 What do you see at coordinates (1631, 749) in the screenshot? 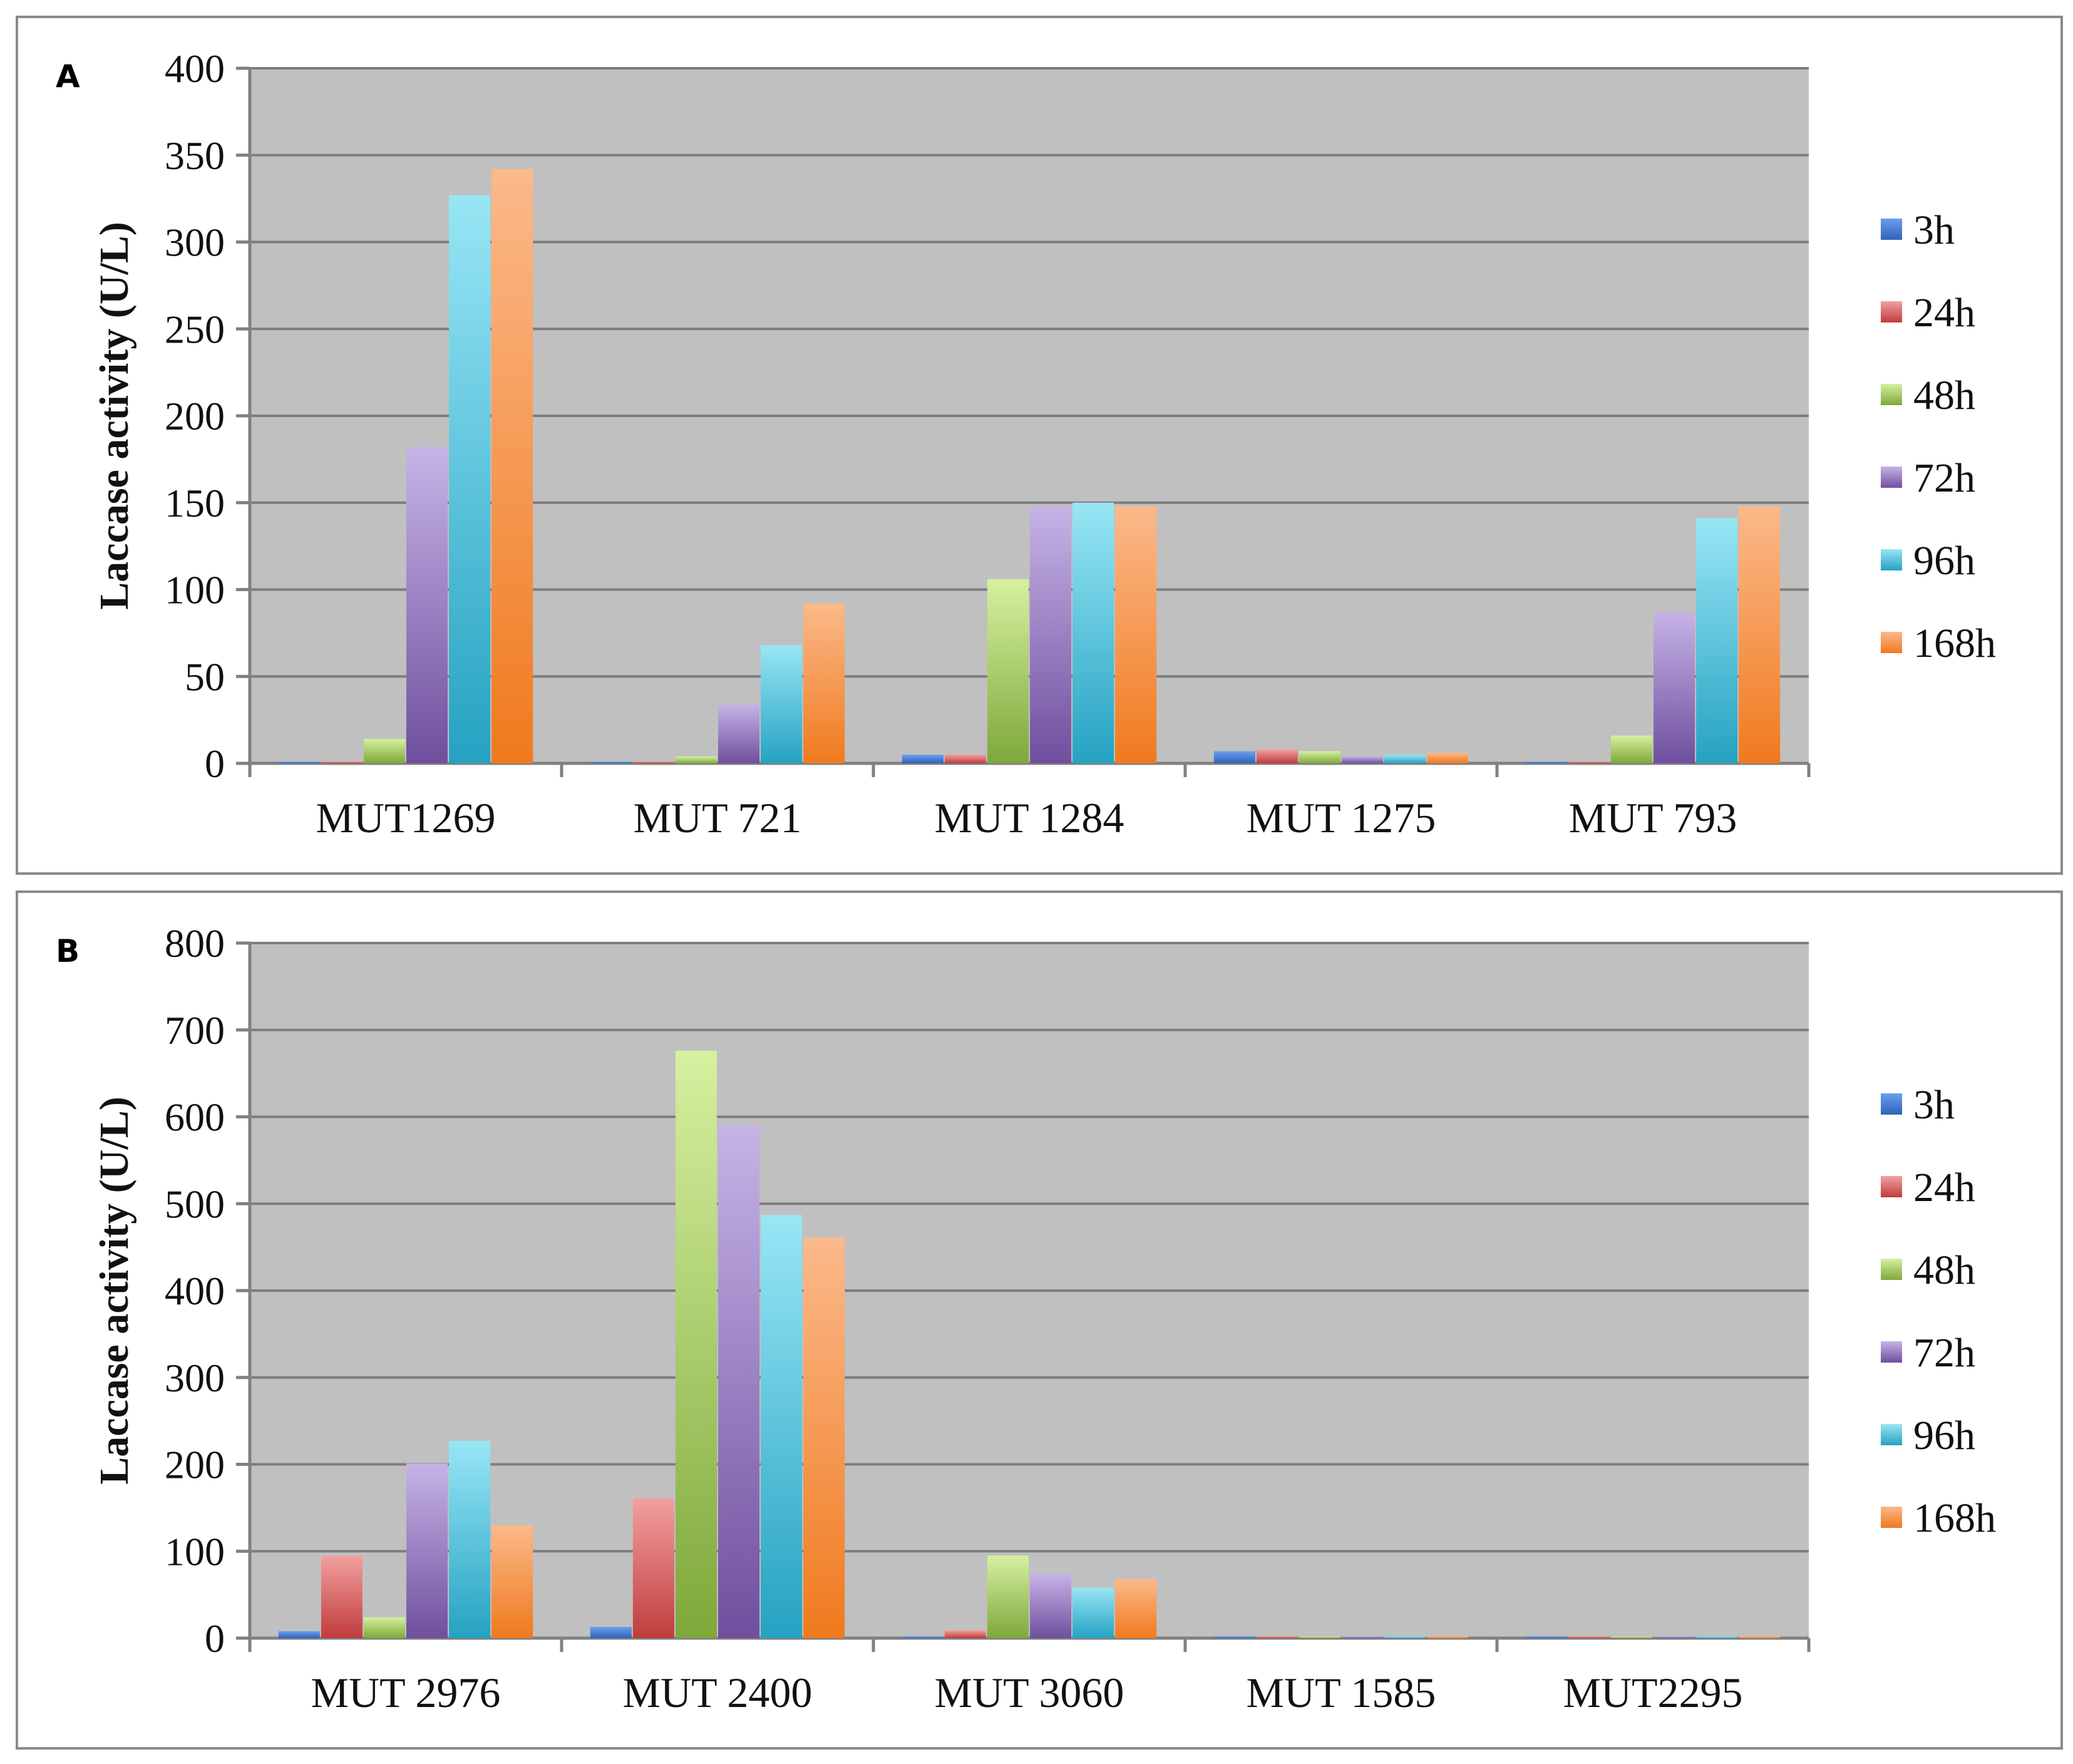
I see `bar-48h-mut793` at bounding box center [1631, 749].